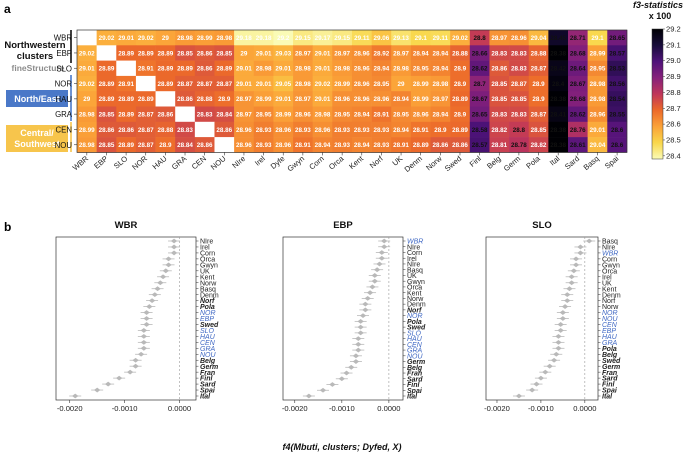 Image resolution: width=685 pixels, height=454 pixels. What do you see at coordinates (609, 259) in the screenshot?
I see `f4-label: Corn` at bounding box center [609, 259].